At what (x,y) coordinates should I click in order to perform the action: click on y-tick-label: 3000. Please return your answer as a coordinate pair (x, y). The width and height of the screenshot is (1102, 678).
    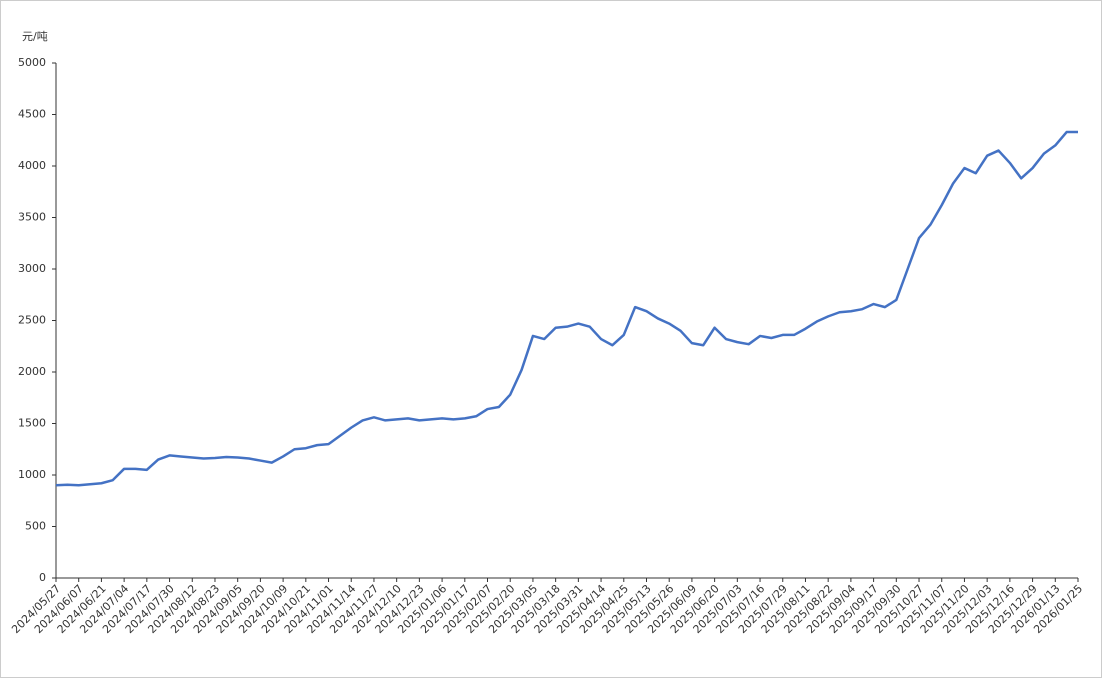
    Looking at the image, I should click on (32, 268).